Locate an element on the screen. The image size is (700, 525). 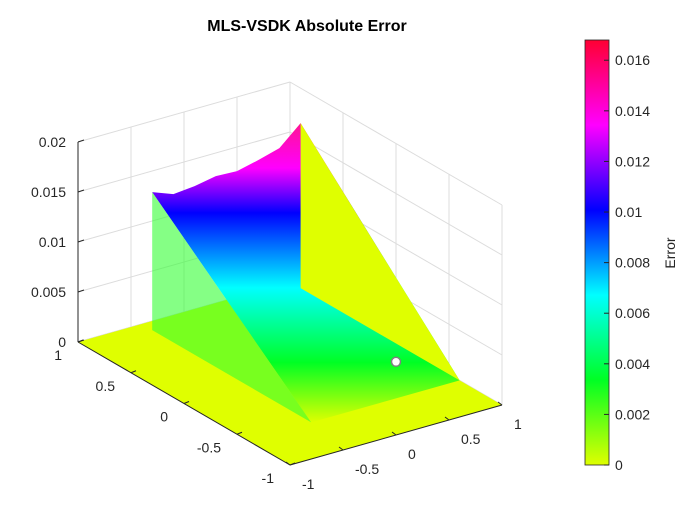
z-tick-label: 0.02 is located at coordinates (52, 142).